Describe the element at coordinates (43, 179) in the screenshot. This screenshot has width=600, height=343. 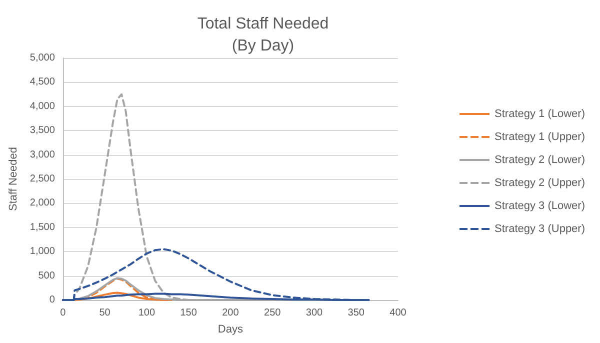
I see `y-tick-label: 2,500` at that location.